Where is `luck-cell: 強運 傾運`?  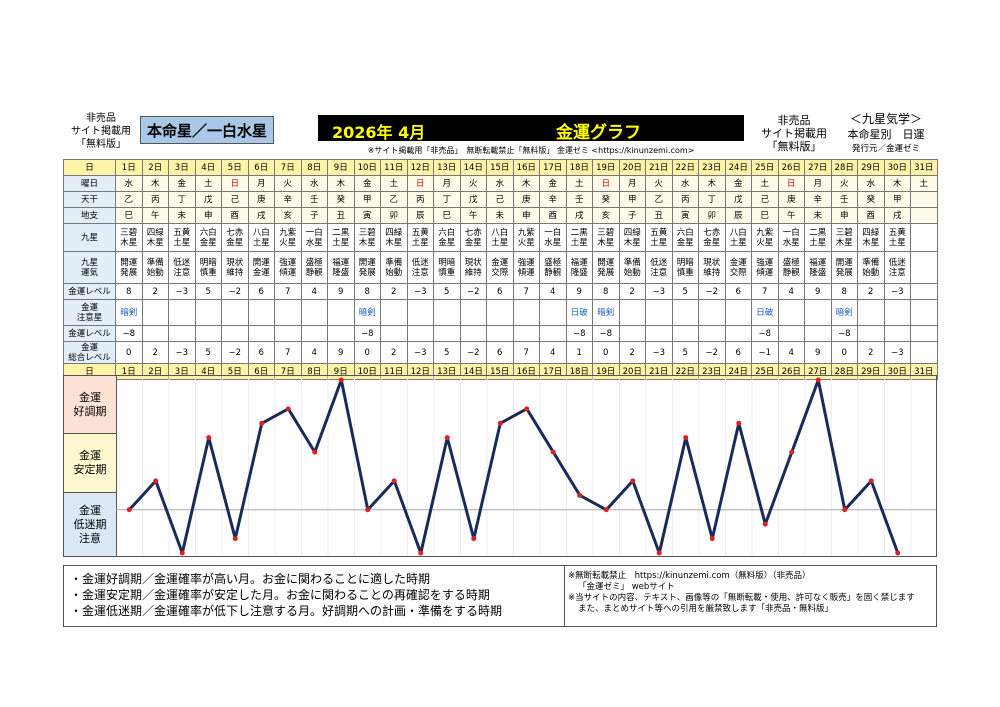 luck-cell: 強運 傾運 is located at coordinates (765, 267).